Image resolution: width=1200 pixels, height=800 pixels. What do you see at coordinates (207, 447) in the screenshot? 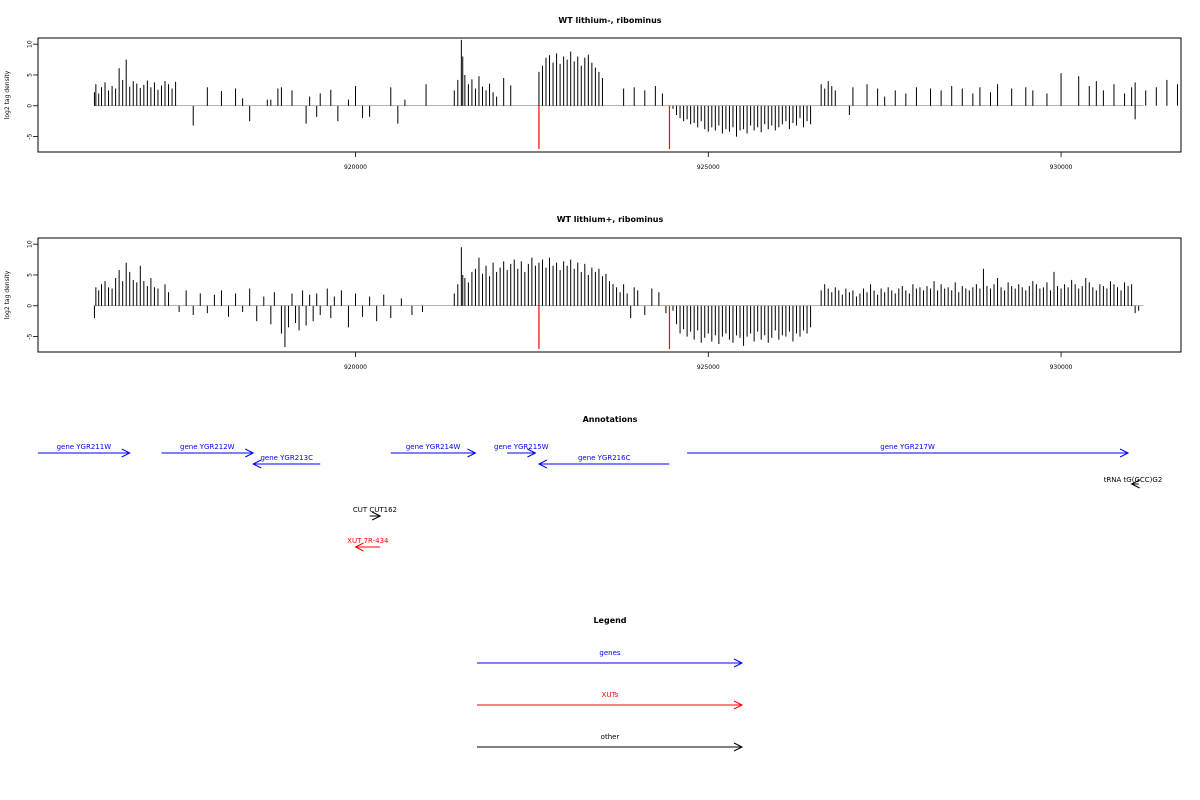
I see `annotation-label: gene YGR212W` at bounding box center [207, 447].